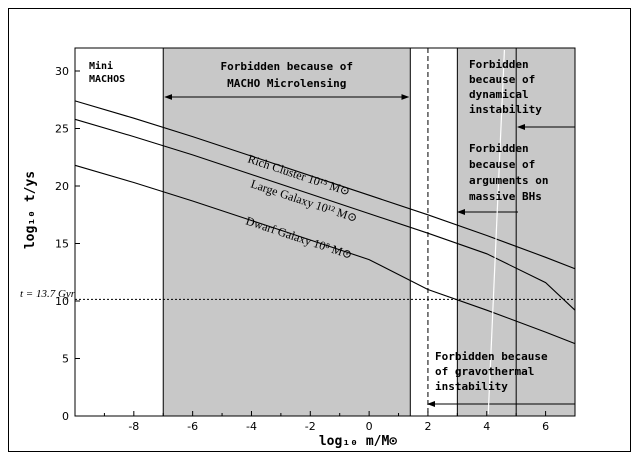 Image resolution: width=639 pixels, height=460 pixels. I want to click on x-axis-label: log₁₀ m/M⊙, so click(358, 441).